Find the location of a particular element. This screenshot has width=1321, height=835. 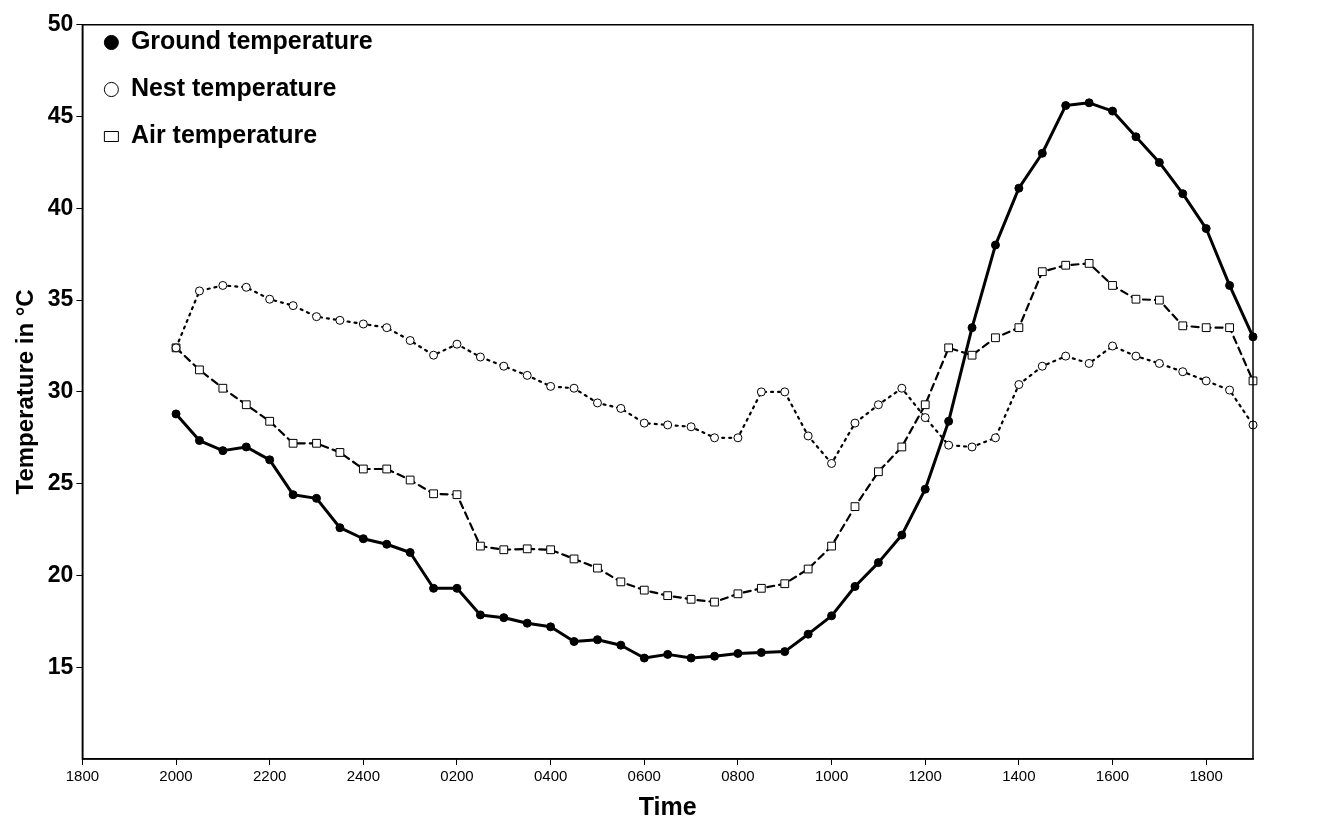

x-axis-title: Time is located at coordinates (667, 805).